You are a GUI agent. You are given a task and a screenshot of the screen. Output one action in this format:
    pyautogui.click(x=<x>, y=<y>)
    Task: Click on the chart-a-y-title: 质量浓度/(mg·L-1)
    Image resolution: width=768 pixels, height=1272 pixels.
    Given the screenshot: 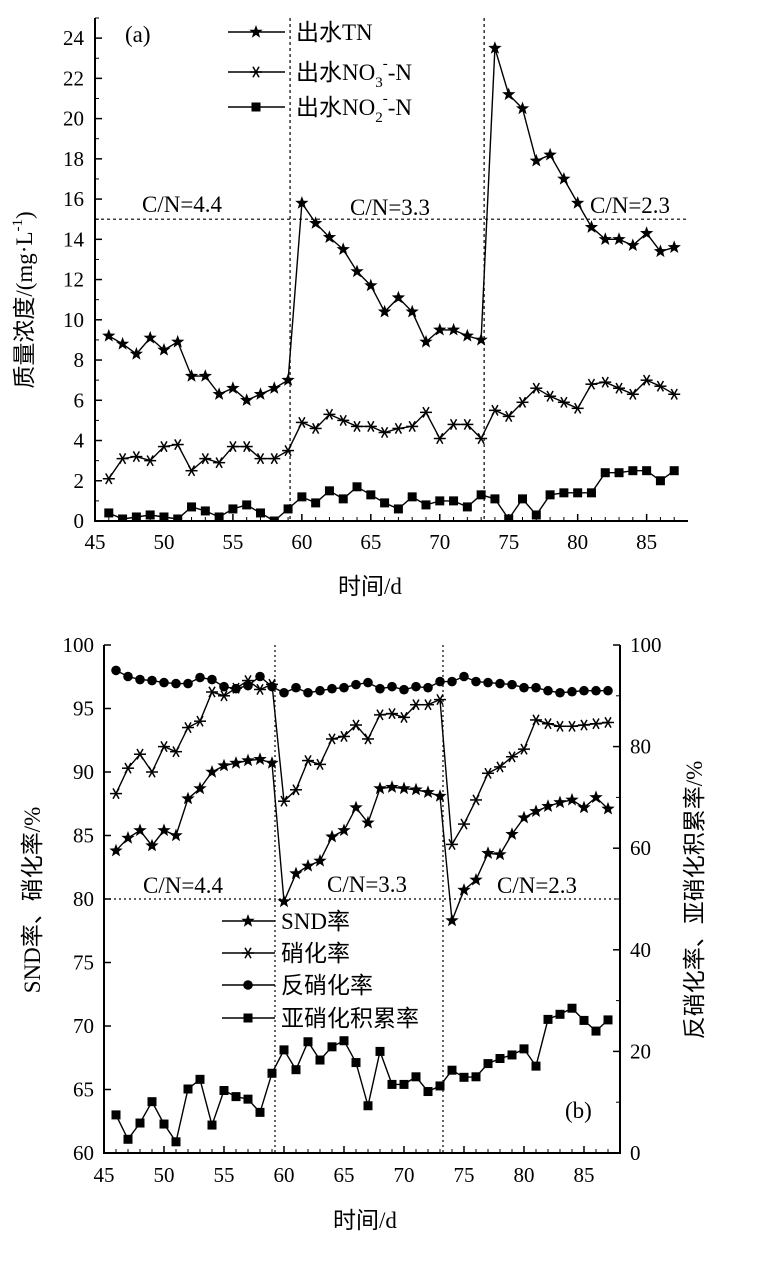 What is the action you would take?
    pyautogui.click(x=23, y=299)
    